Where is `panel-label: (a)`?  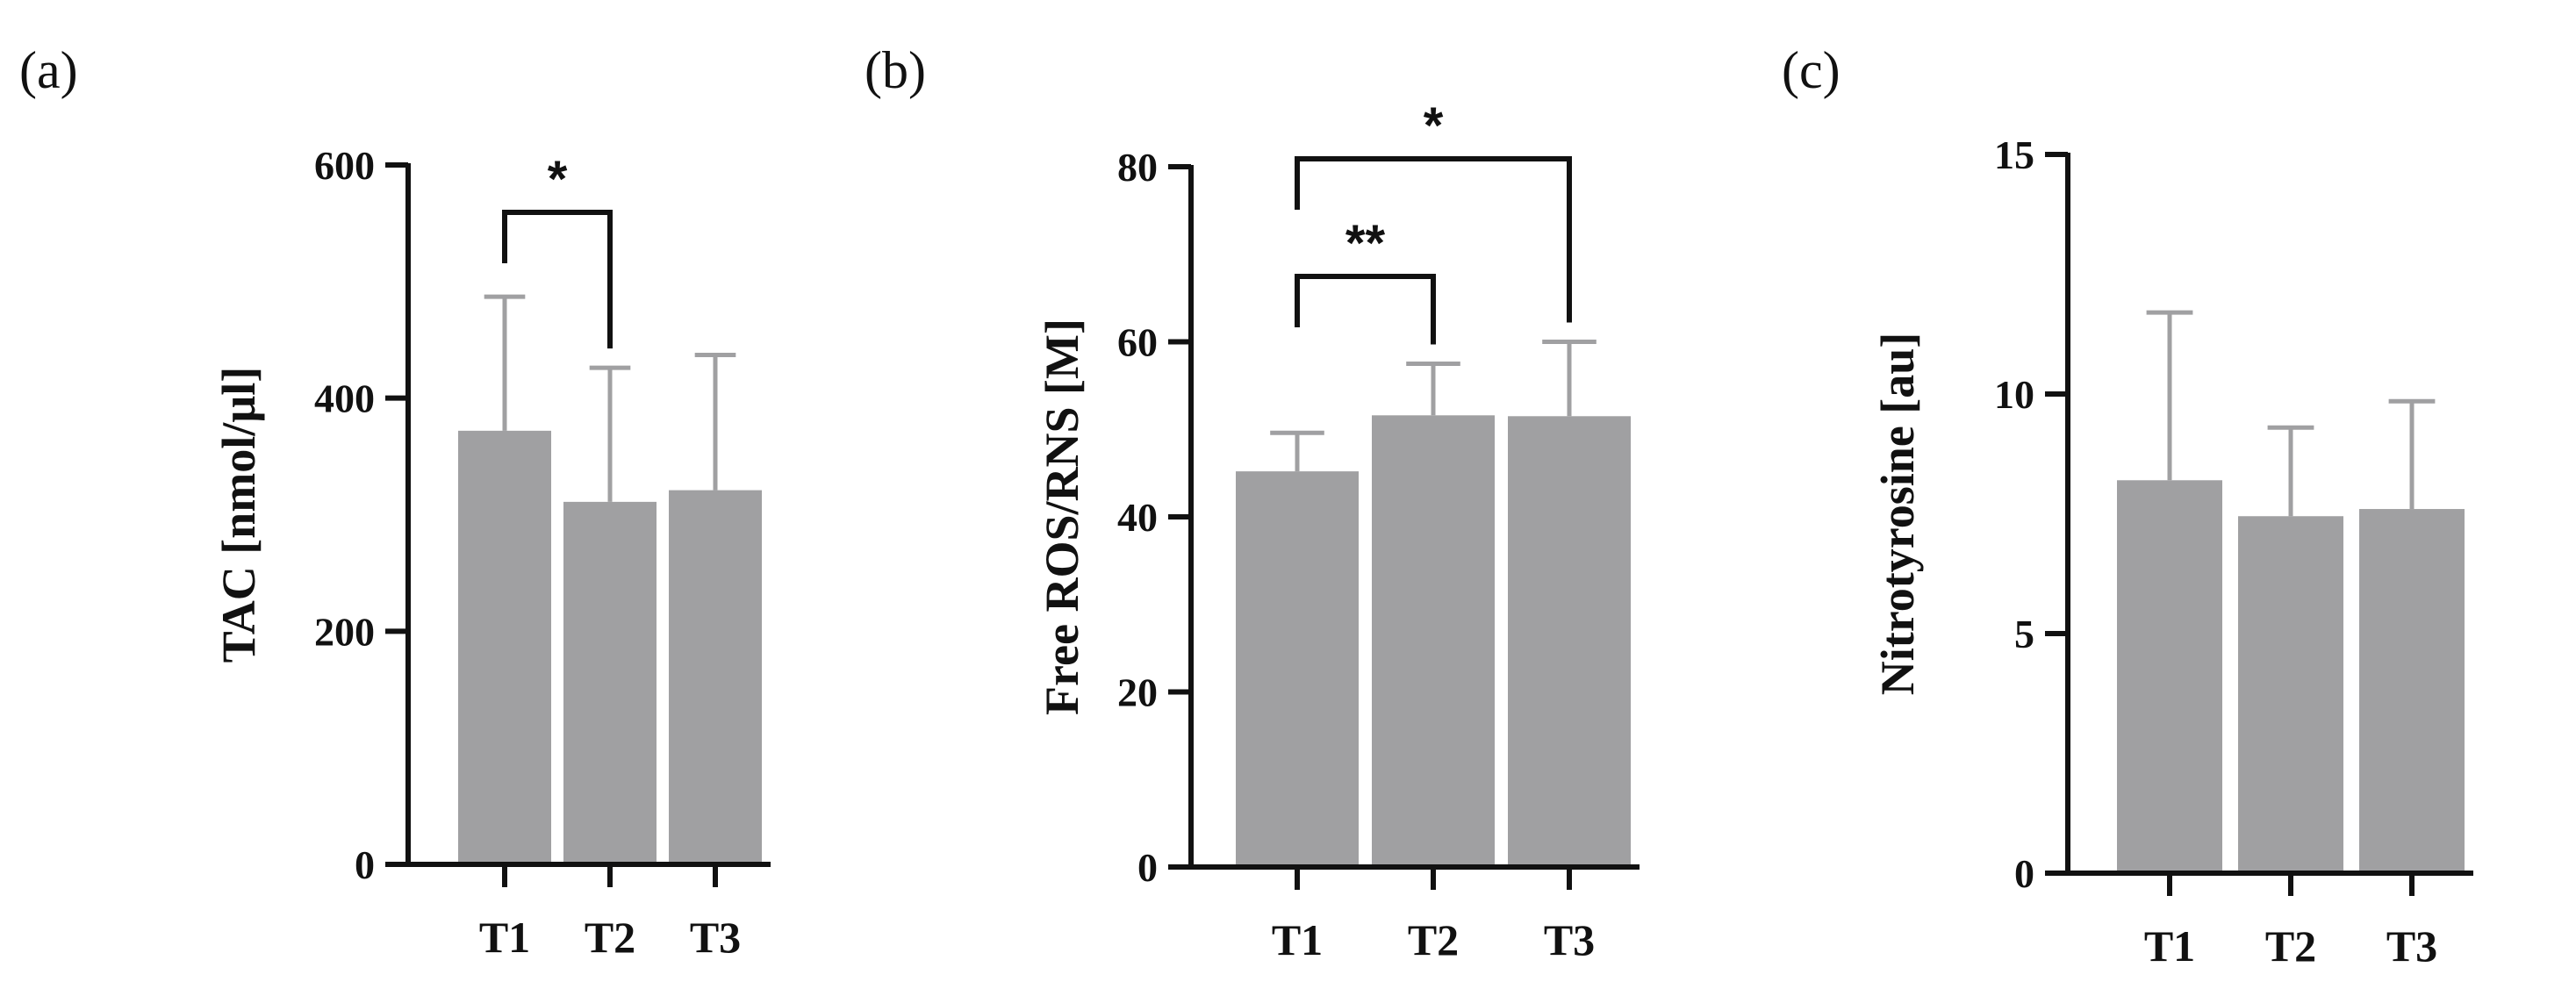 panel-label: (a) is located at coordinates (48, 70).